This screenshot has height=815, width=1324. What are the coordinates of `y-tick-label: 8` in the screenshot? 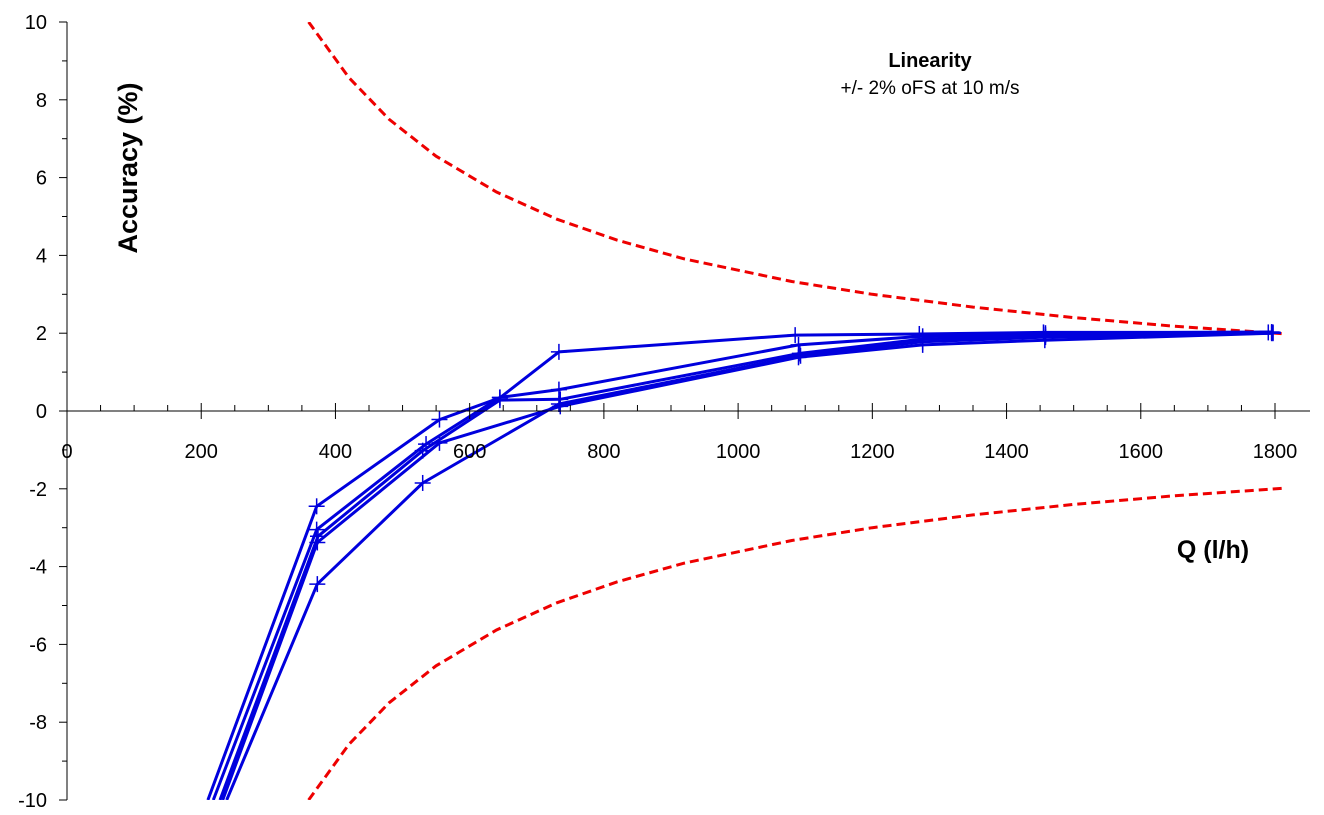 It's located at (41, 101).